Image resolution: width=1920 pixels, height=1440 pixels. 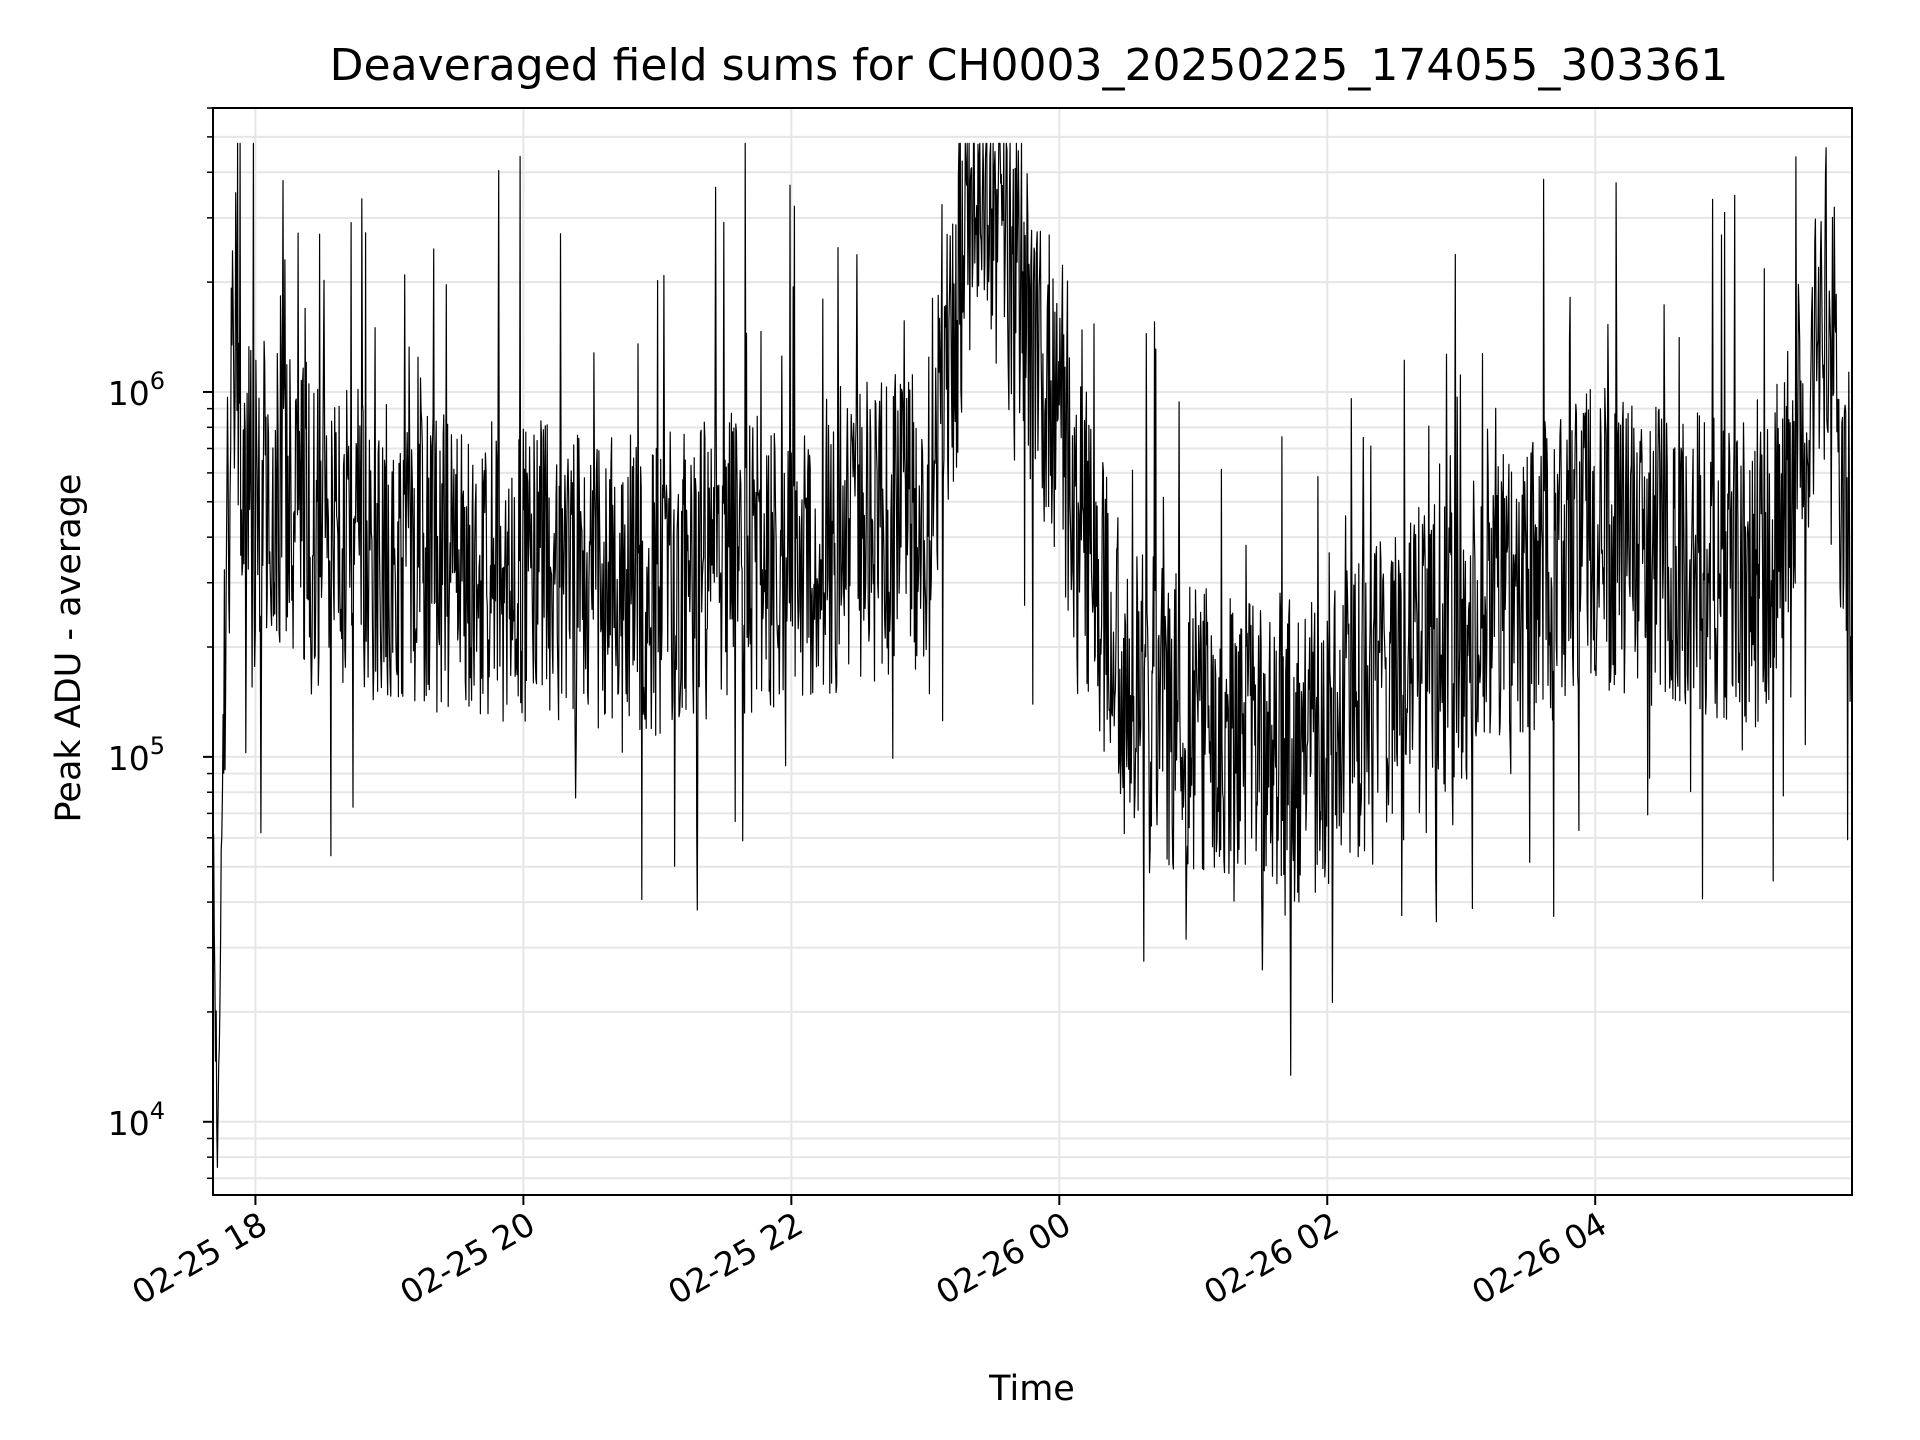 What do you see at coordinates (136, 390) in the screenshot?
I see `y-tick-label: 10⁶` at bounding box center [136, 390].